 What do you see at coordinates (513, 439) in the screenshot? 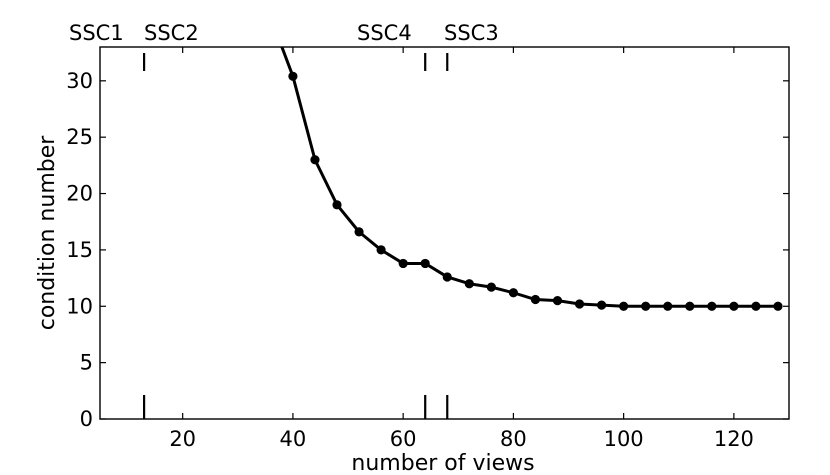
I see `x-tick-label: 80` at bounding box center [513, 439].